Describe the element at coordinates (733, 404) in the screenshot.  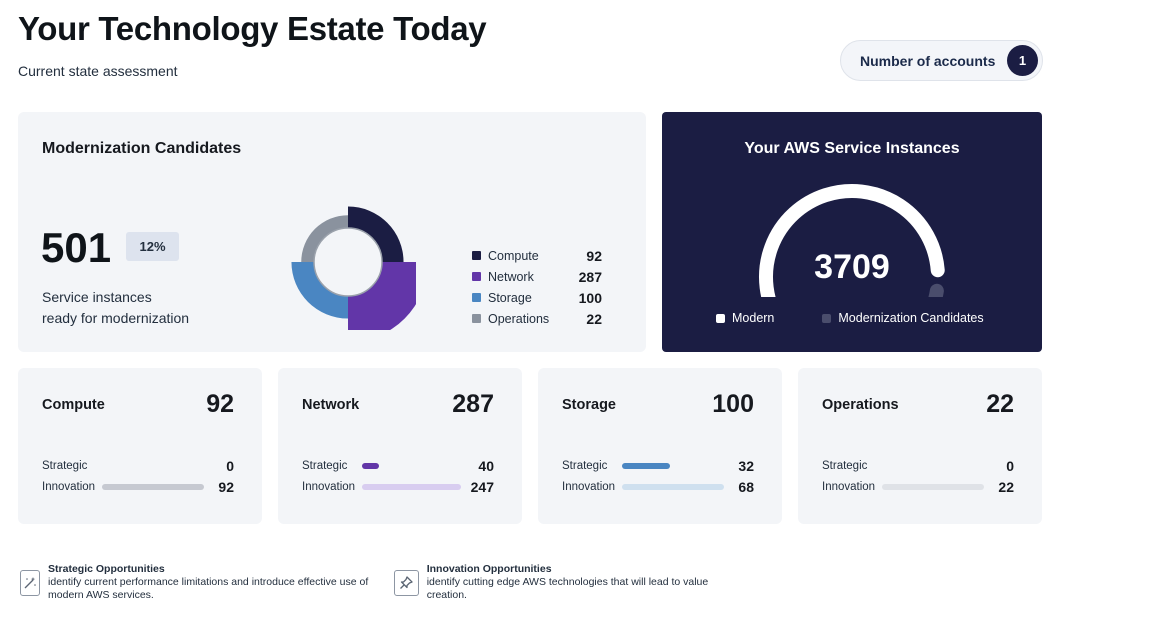
I see `service-total: 100` at that location.